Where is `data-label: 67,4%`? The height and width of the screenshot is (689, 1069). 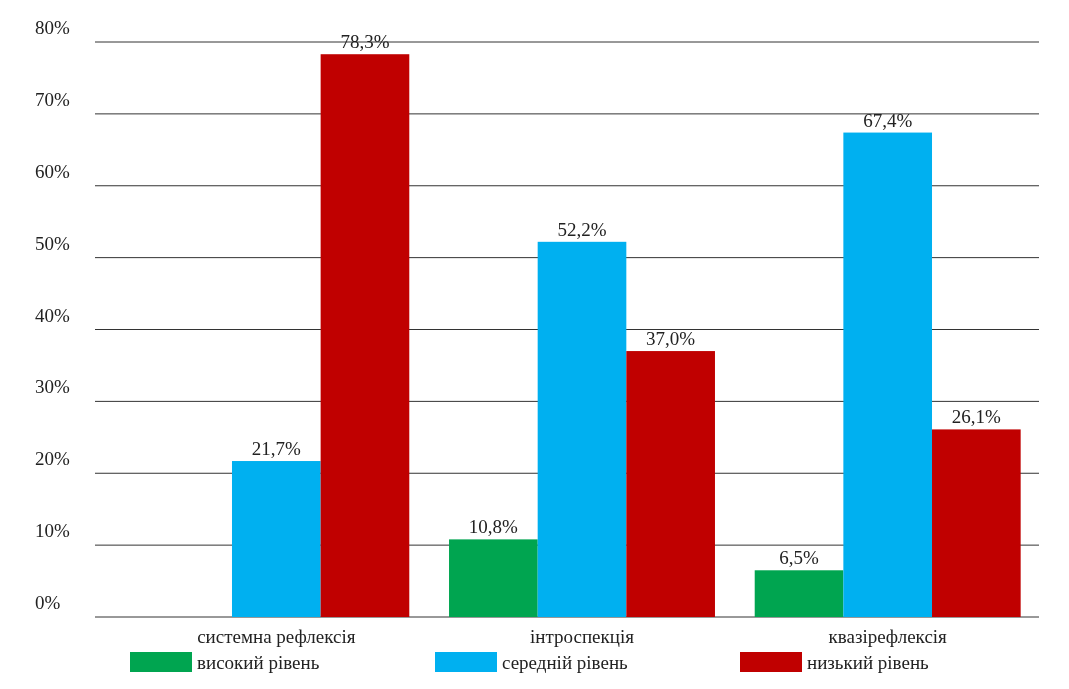
data-label: 67,4% is located at coordinates (888, 120).